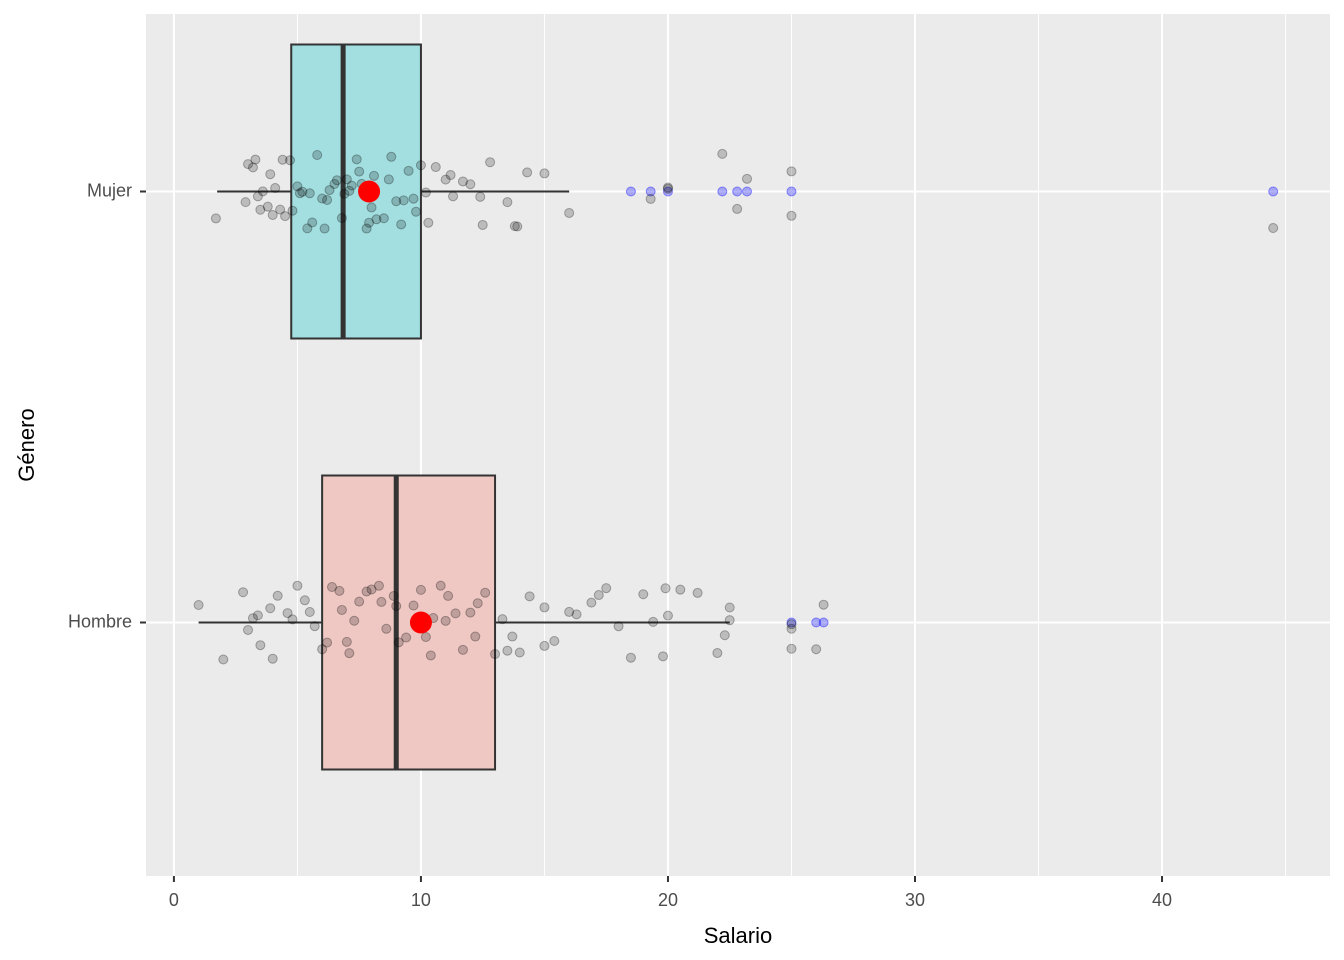 Image resolution: width=1344 pixels, height=960 pixels. I want to click on y-tick-label: Hombre, so click(100, 621).